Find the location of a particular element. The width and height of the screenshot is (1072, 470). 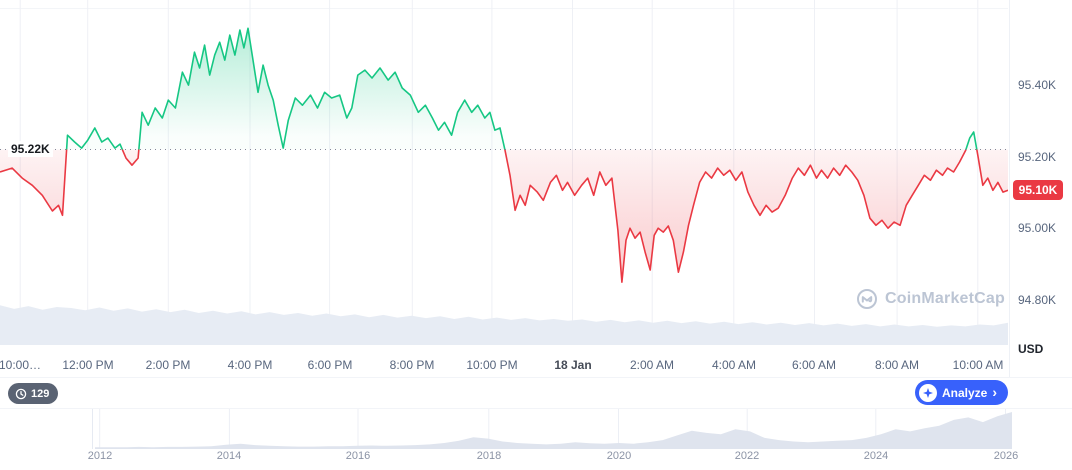

price-axis: 95.10K USD 95.40K 95.20K 95.00K 94.80K is located at coordinates (1040, 188).